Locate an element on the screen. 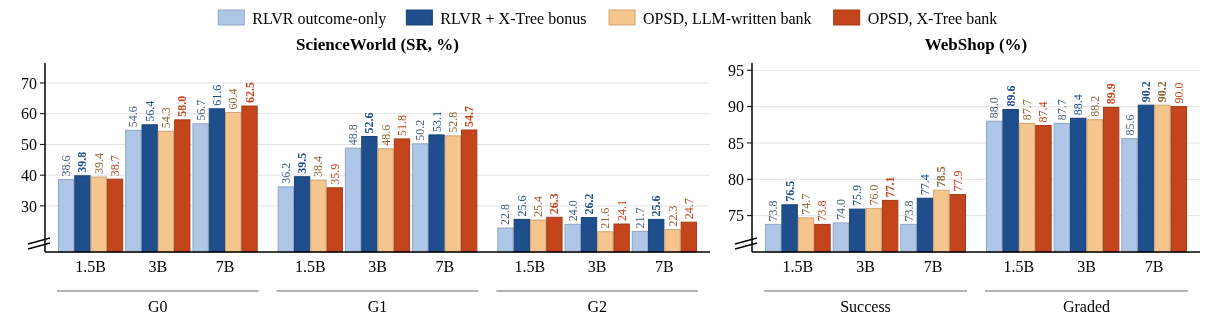  data-label: 74.0 is located at coordinates (840, 209).